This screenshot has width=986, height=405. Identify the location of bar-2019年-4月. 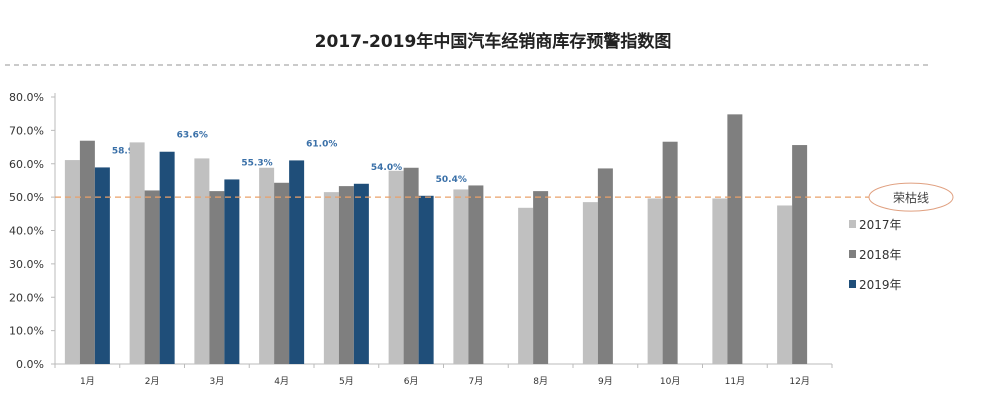
(297, 262).